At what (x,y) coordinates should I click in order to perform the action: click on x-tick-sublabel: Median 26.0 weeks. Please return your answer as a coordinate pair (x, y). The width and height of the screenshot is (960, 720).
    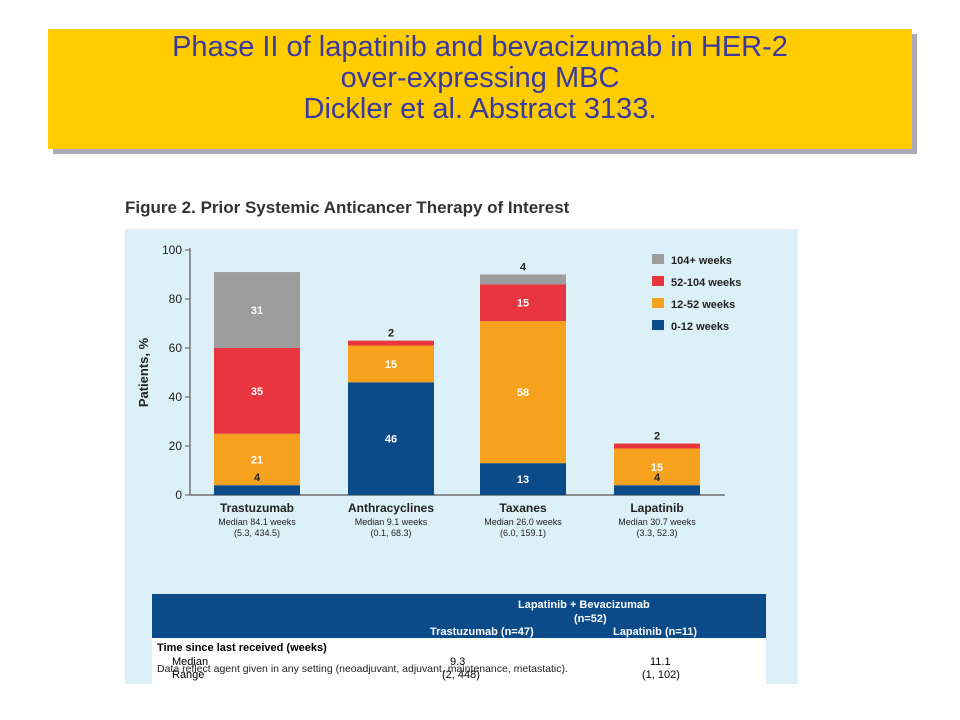
    Looking at the image, I should click on (523, 522).